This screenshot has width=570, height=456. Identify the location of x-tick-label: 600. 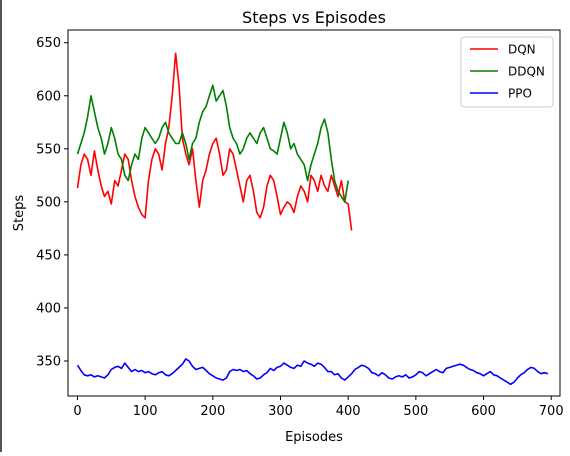
(483, 411).